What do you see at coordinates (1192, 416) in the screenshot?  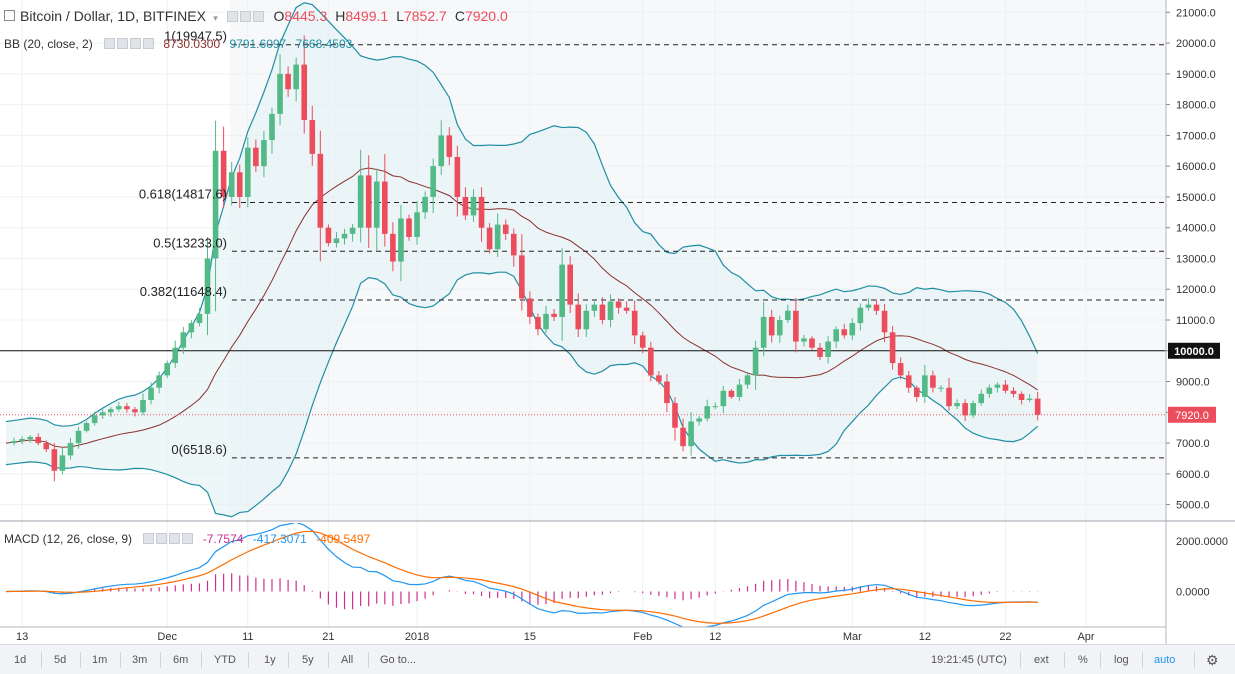 I see `last-price-label: 7920.0` at bounding box center [1192, 416].